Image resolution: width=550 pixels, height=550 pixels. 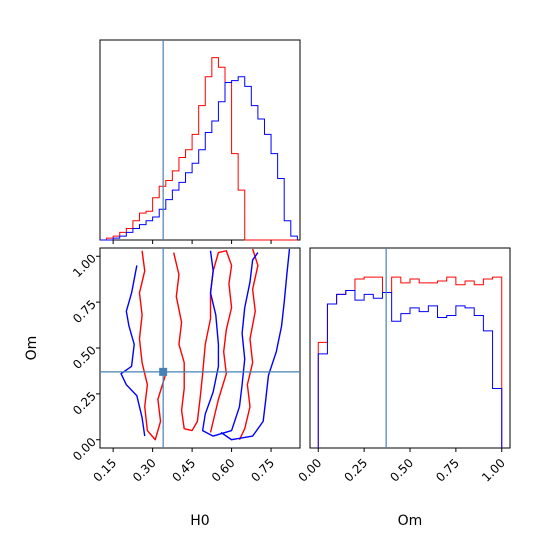 I want to click on Om-y-tick-label: 0.00, so click(x=84, y=449).